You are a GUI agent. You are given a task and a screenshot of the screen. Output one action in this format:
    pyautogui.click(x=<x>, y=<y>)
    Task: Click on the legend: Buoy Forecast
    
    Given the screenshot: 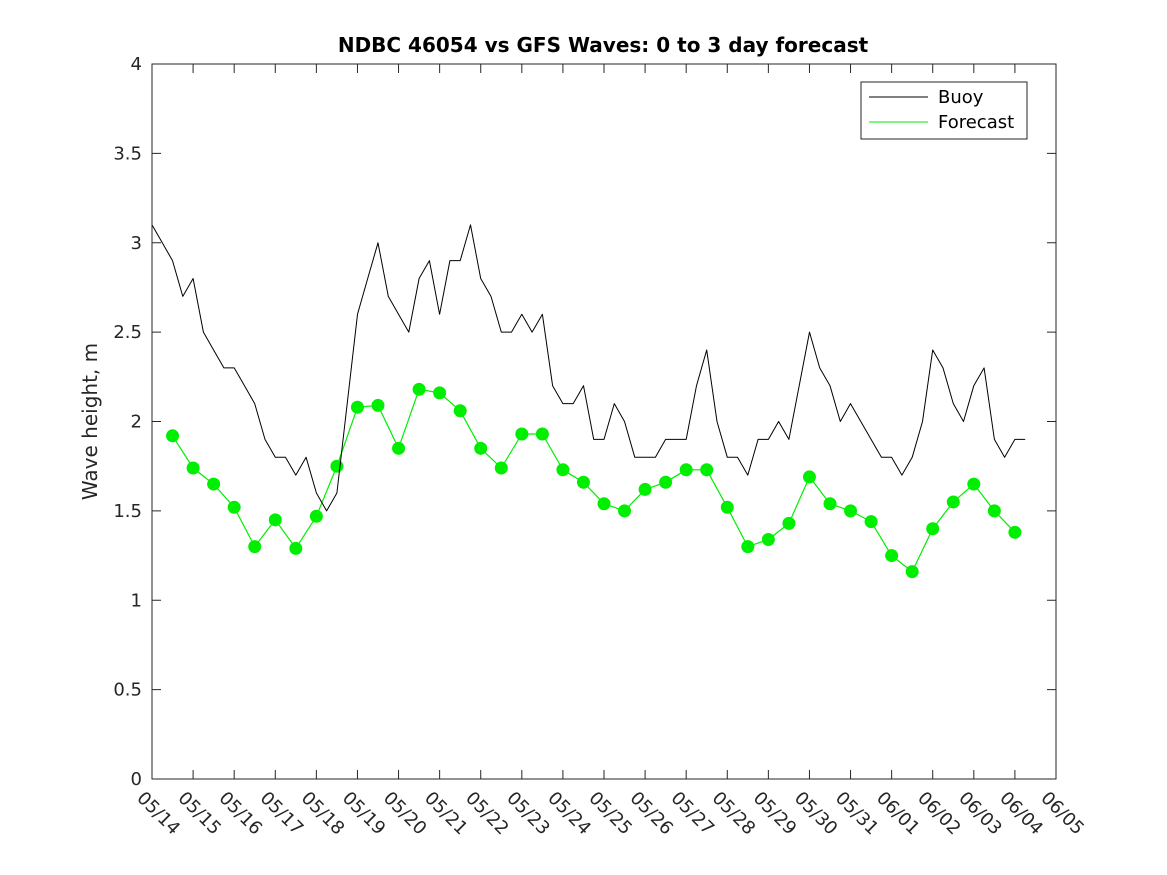 What is the action you would take?
    pyautogui.click(x=944, y=110)
    